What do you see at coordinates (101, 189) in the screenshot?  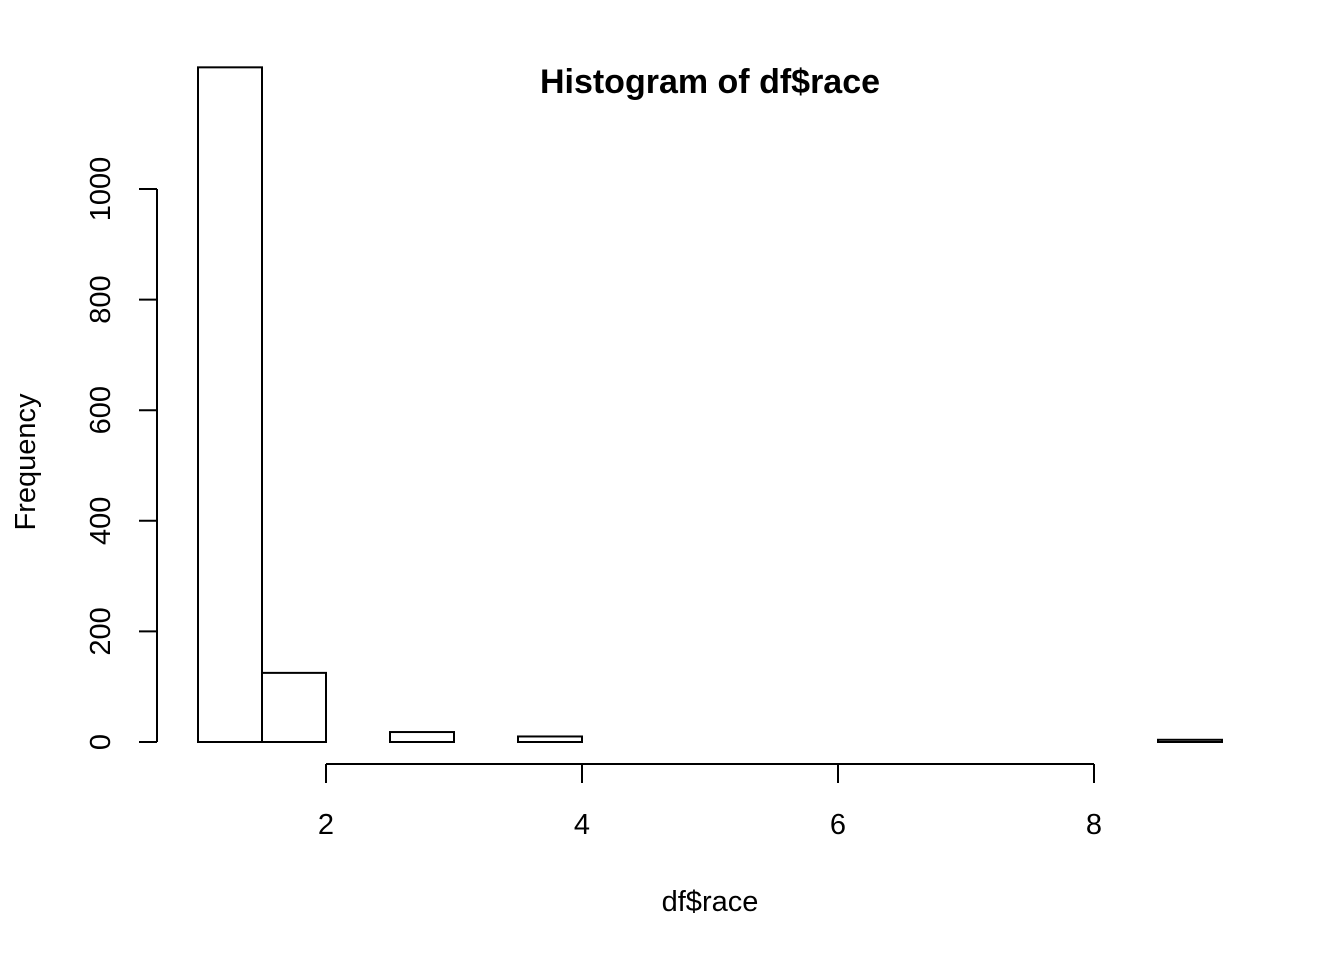 I see `y-tick-label-5: 1000` at bounding box center [101, 189].